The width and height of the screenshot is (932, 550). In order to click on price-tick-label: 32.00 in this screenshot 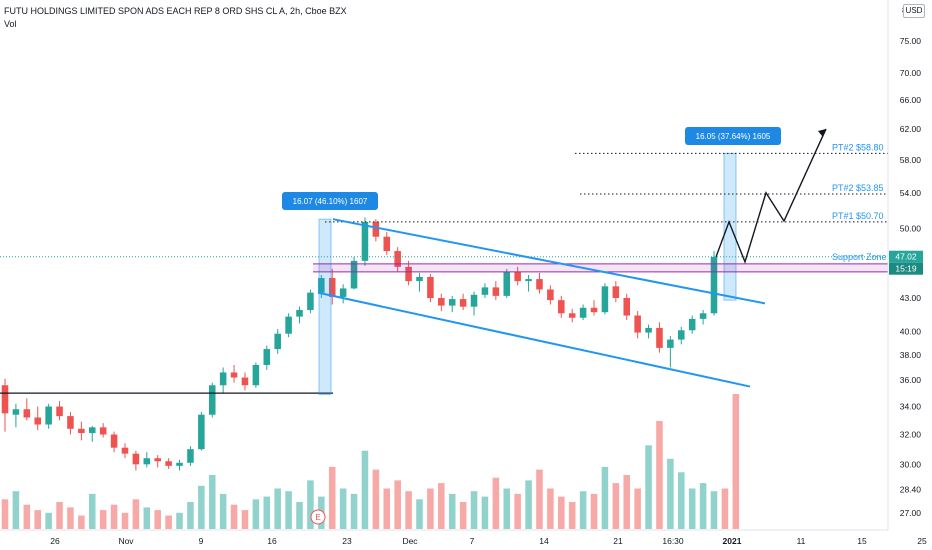, I will do `click(911, 435)`.